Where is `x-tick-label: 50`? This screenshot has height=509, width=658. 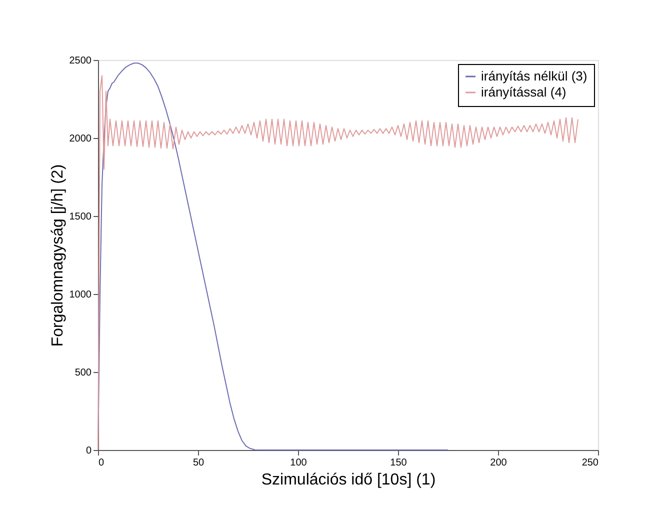
x-tick-label: 50 is located at coordinates (198, 463).